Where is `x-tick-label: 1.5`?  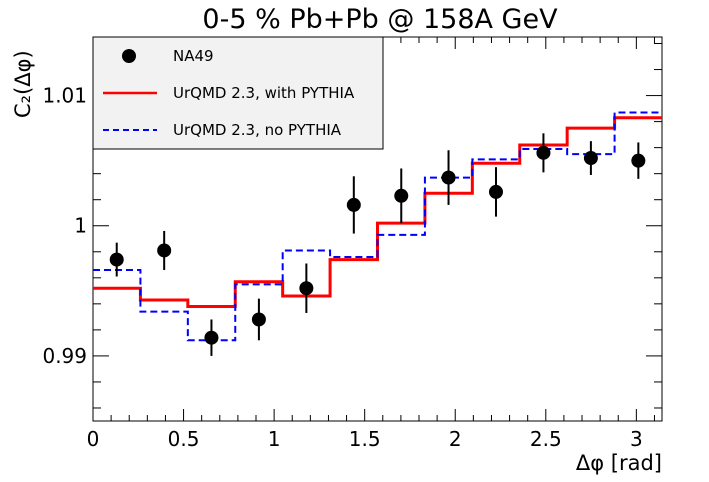 x-tick-label: 1.5 is located at coordinates (365, 439).